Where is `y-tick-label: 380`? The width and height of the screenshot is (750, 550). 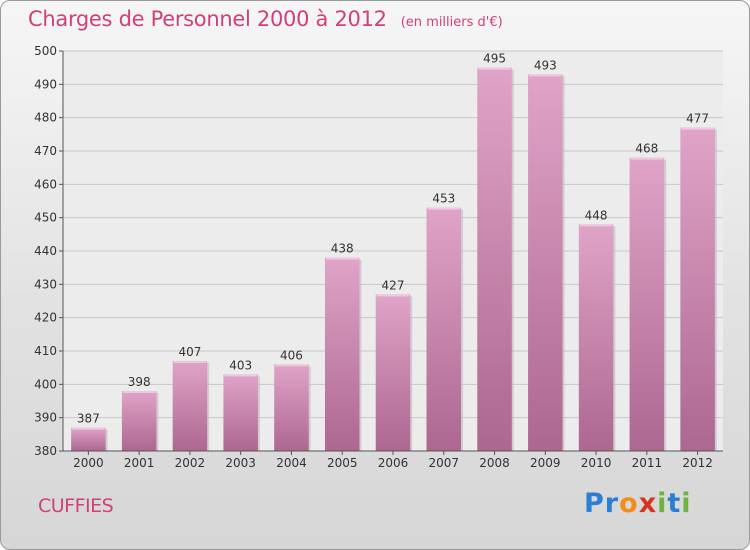
y-tick-label: 380 is located at coordinates (45, 451).